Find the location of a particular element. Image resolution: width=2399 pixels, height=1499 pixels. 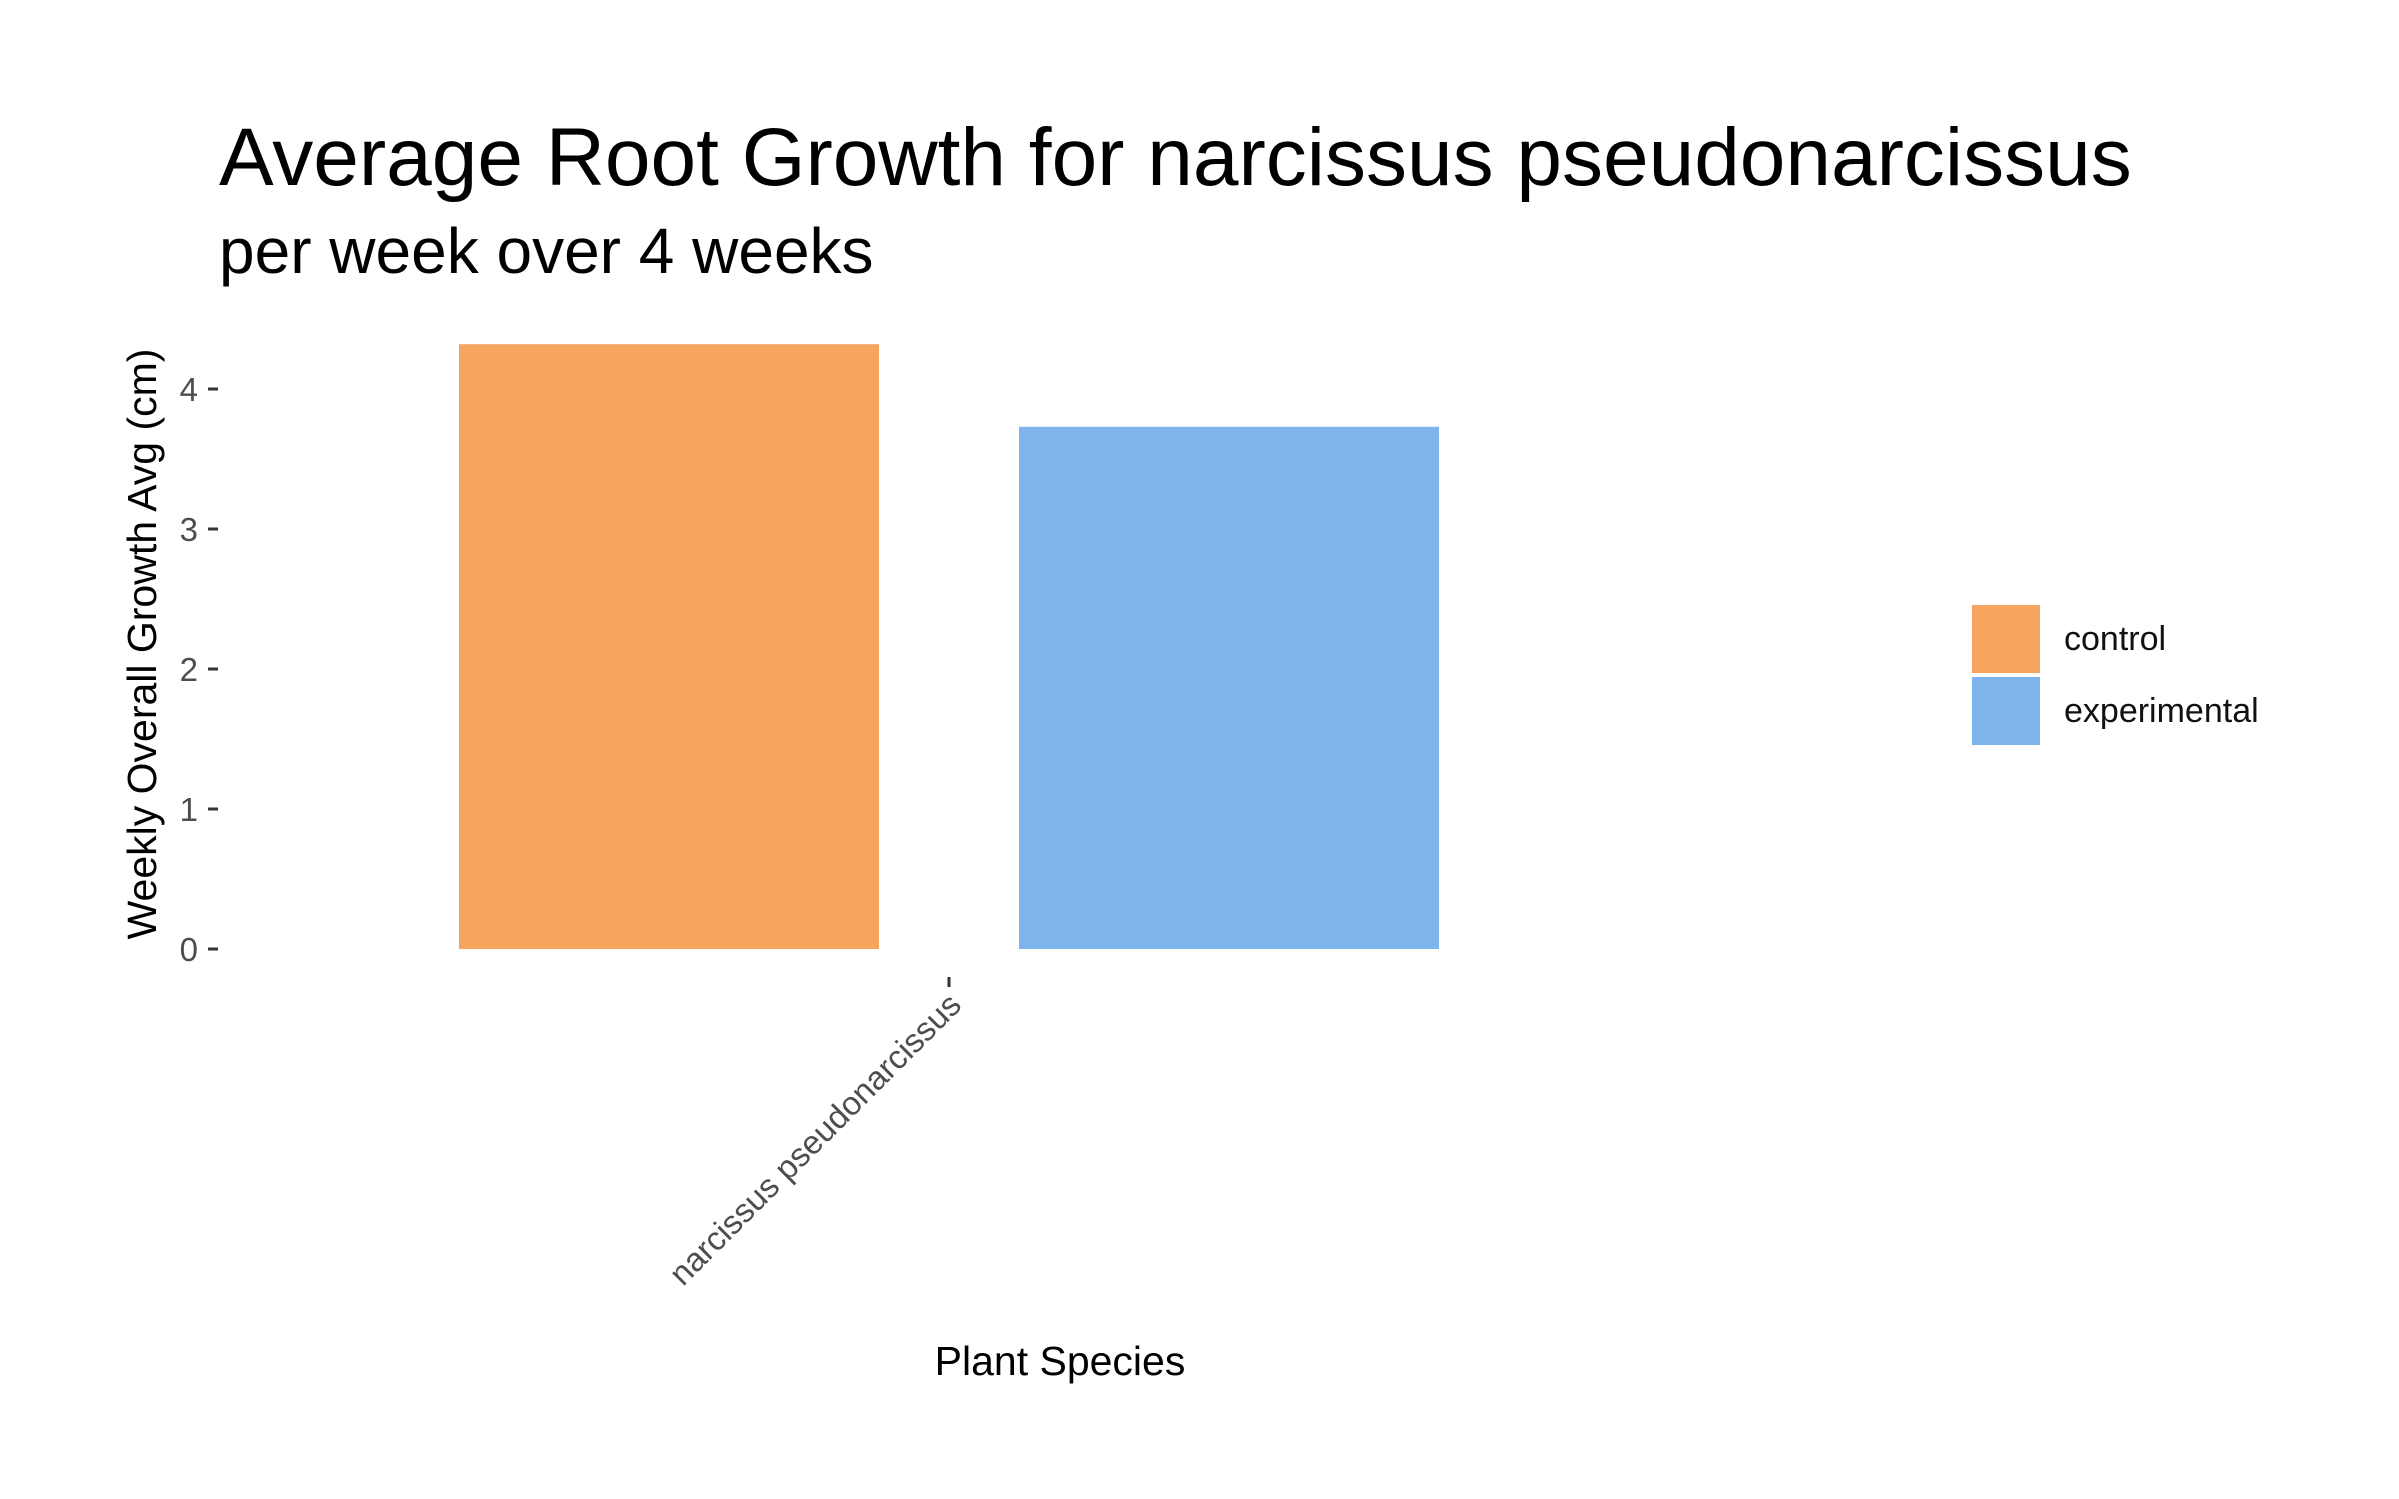

legend-label-control: control is located at coordinates (2115, 639).